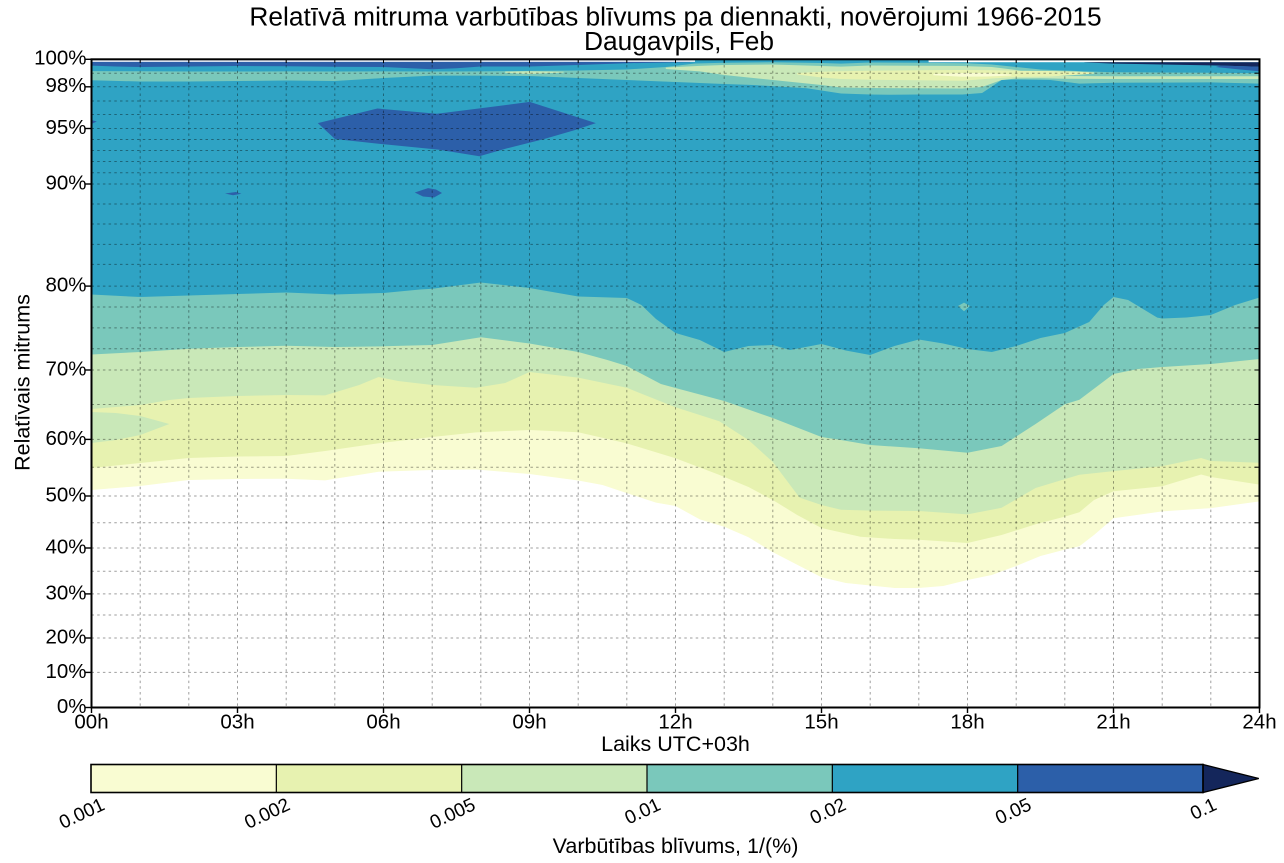 This screenshot has height=863, width=1284. What do you see at coordinates (675, 722) in the screenshot?
I see `svg-text: 12h` at bounding box center [675, 722].